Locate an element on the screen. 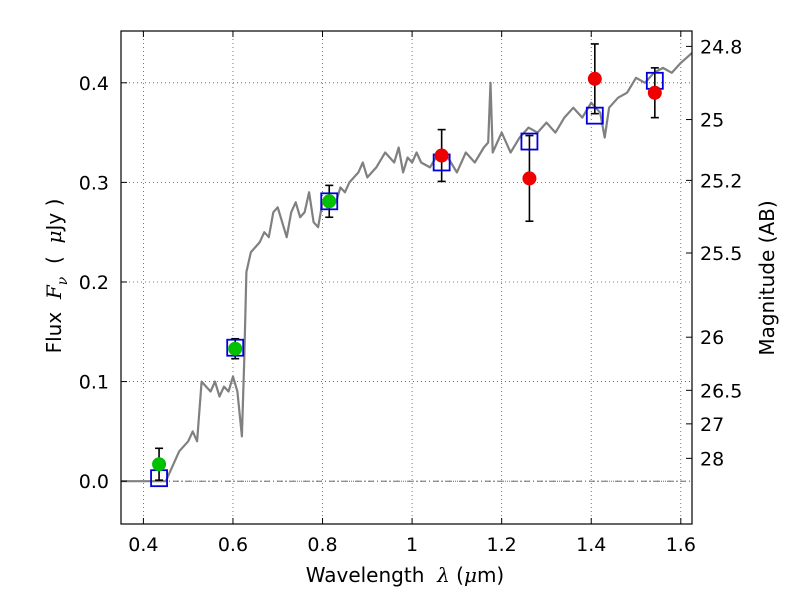 The height and width of the screenshot is (600, 800). magnitude-tick-labels: 24.8 25 25.2 25.5 26 26.5 27 28 is located at coordinates (721, 253).